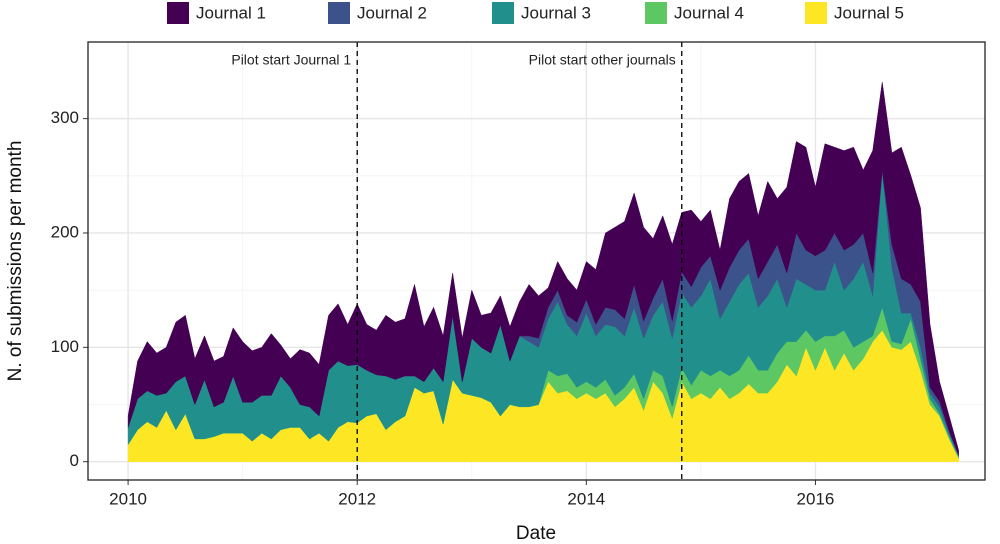 Image resolution: width=1000 pixels, height=544 pixels. I want to click on x-tick-label: 2012, so click(357, 498).